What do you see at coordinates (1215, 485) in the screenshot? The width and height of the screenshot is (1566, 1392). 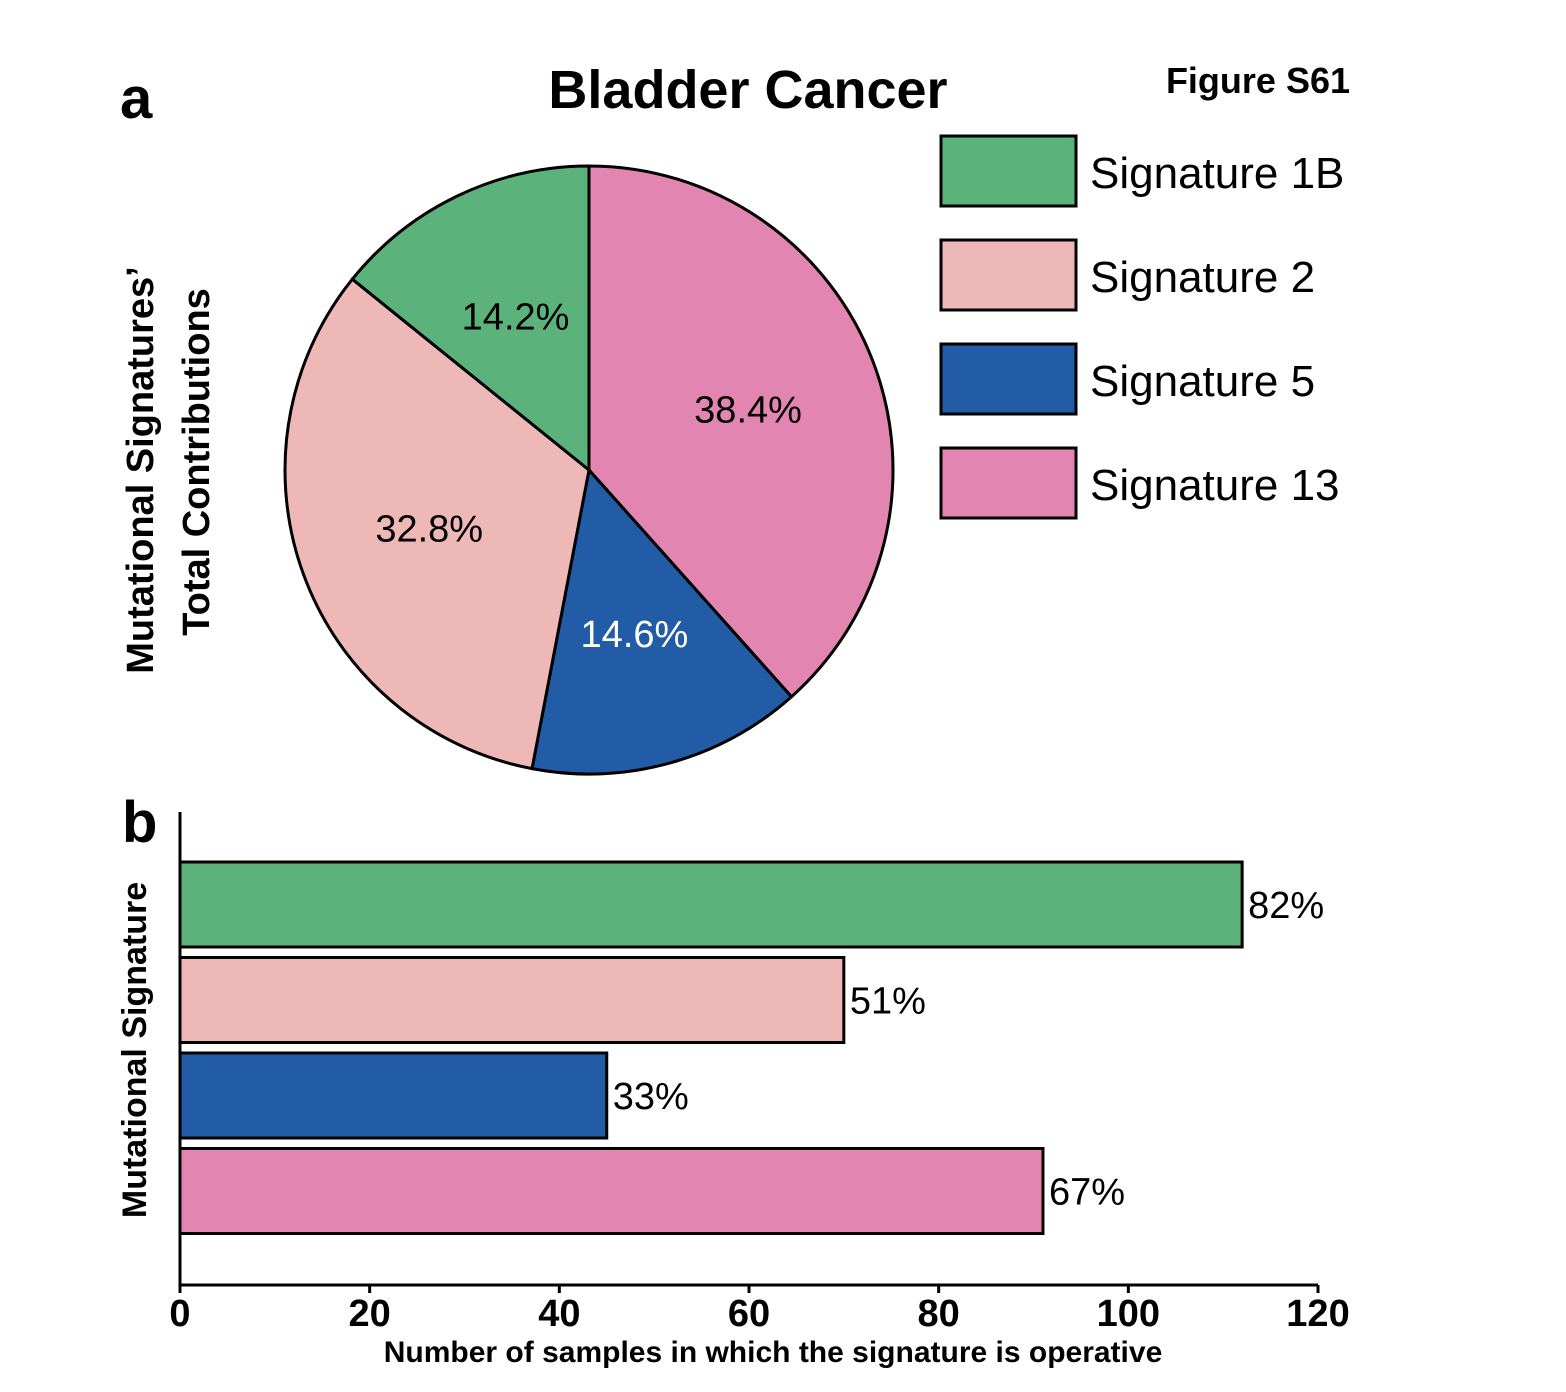 I see `legend-label-signature-13: Signature 13` at bounding box center [1215, 485].